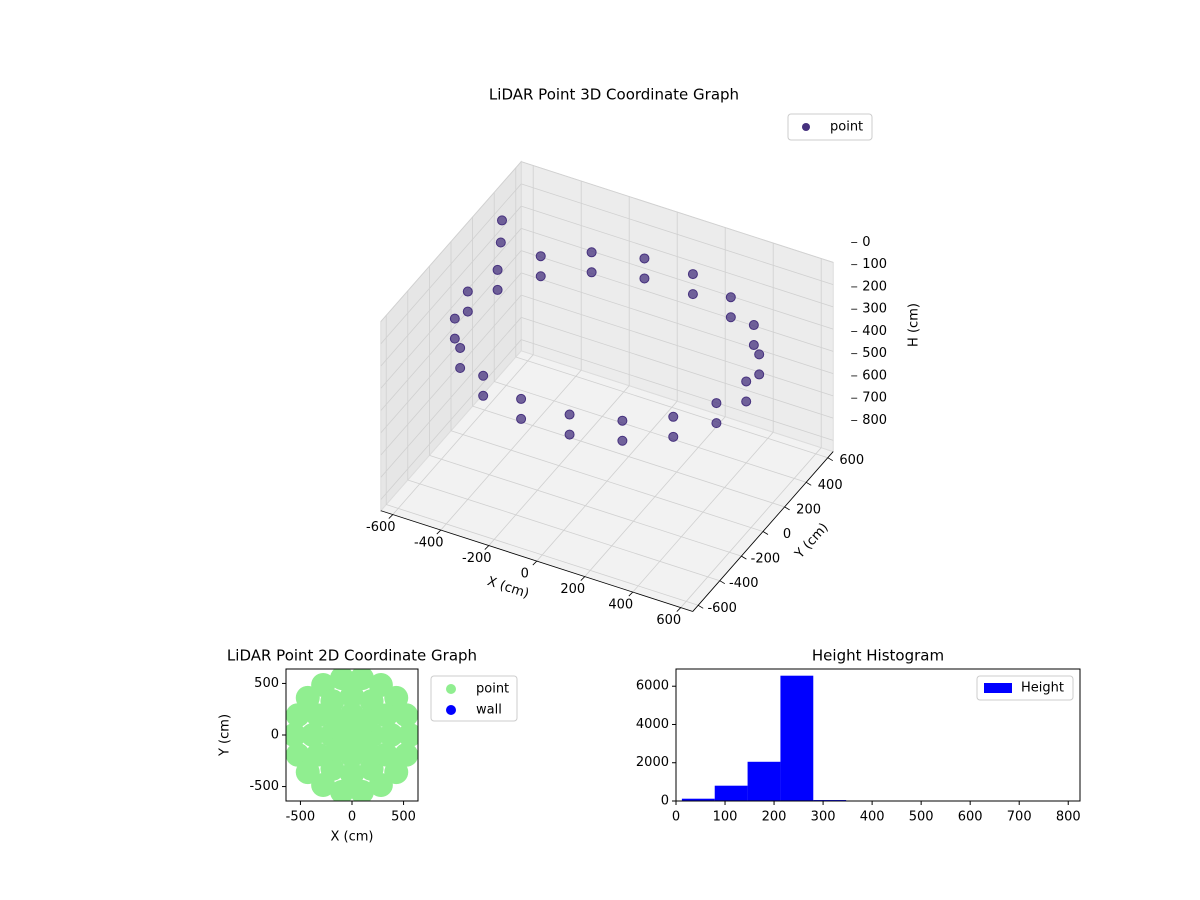 The image size is (1200, 900). Describe the element at coordinates (652, 724) in the screenshot. I see `y-tick-label: 4000` at that location.